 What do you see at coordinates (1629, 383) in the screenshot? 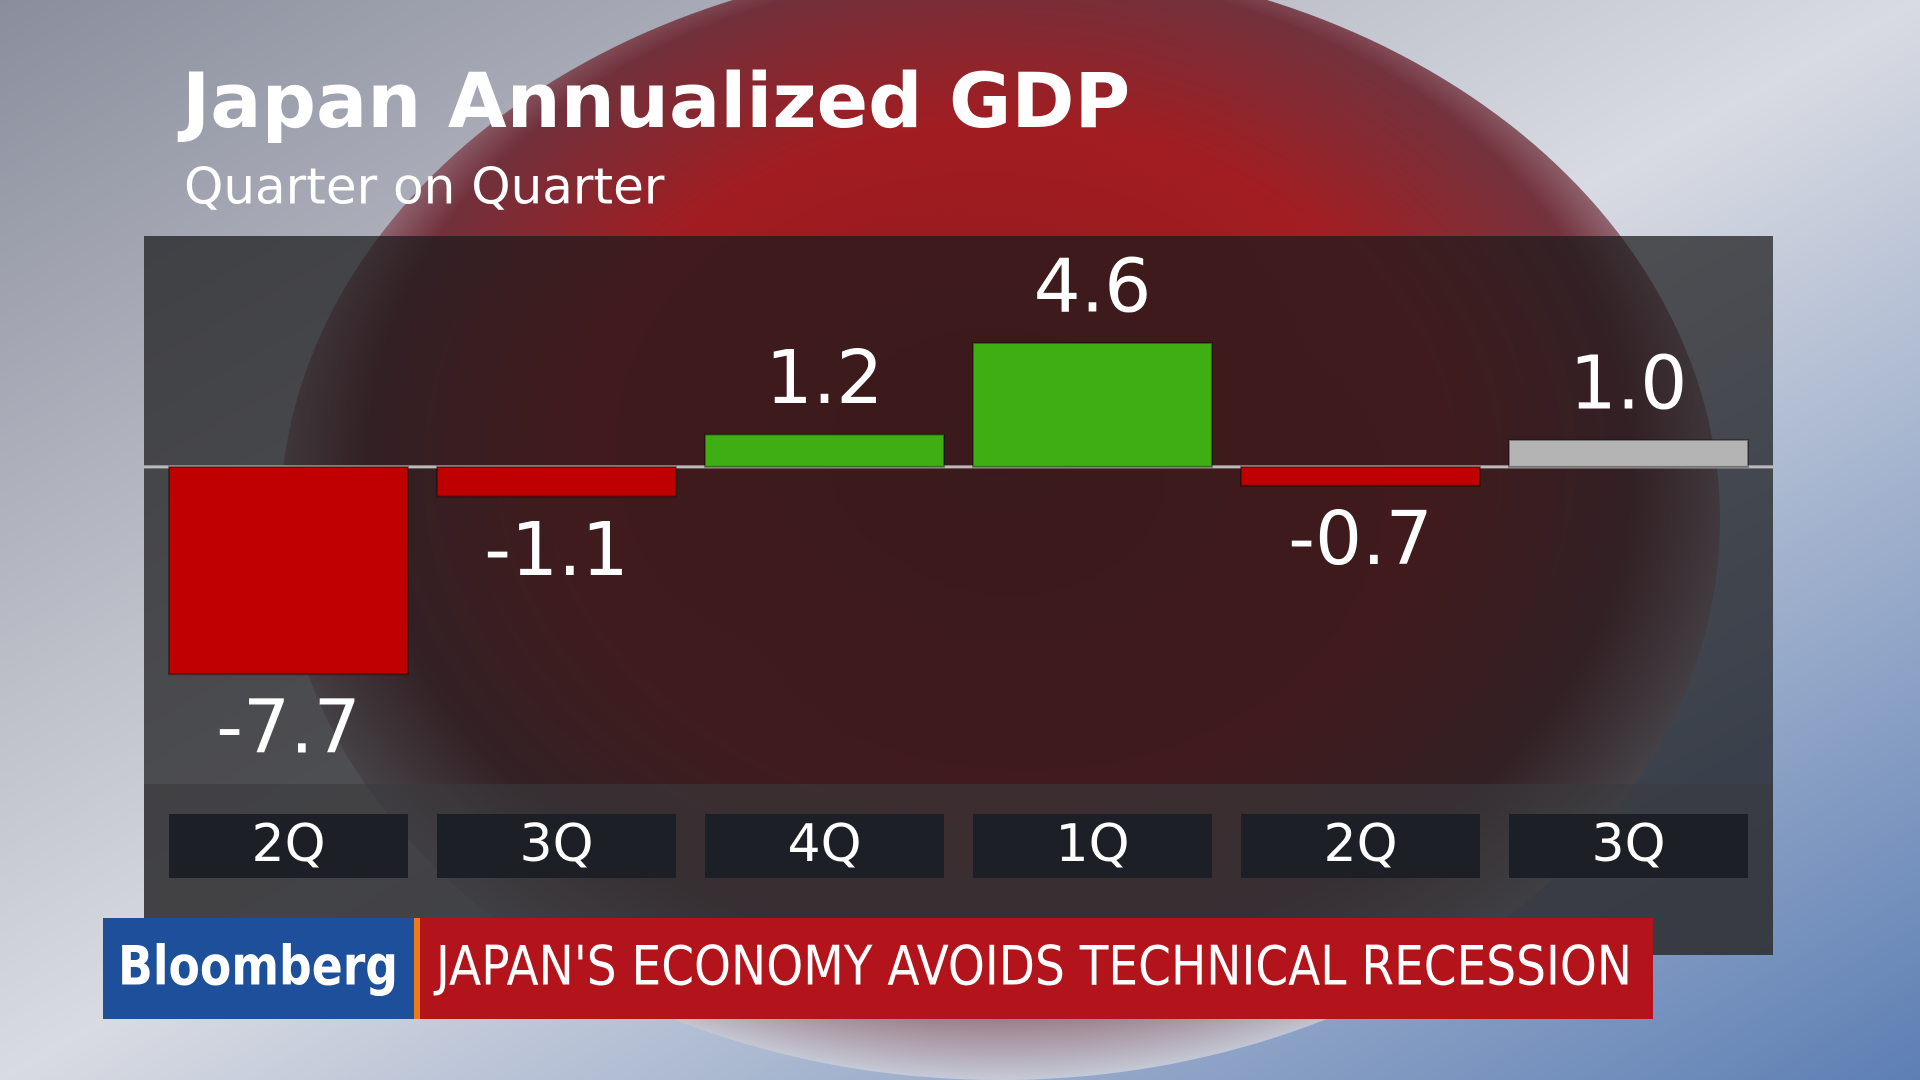
I see `value-label: 1.0` at bounding box center [1629, 383].